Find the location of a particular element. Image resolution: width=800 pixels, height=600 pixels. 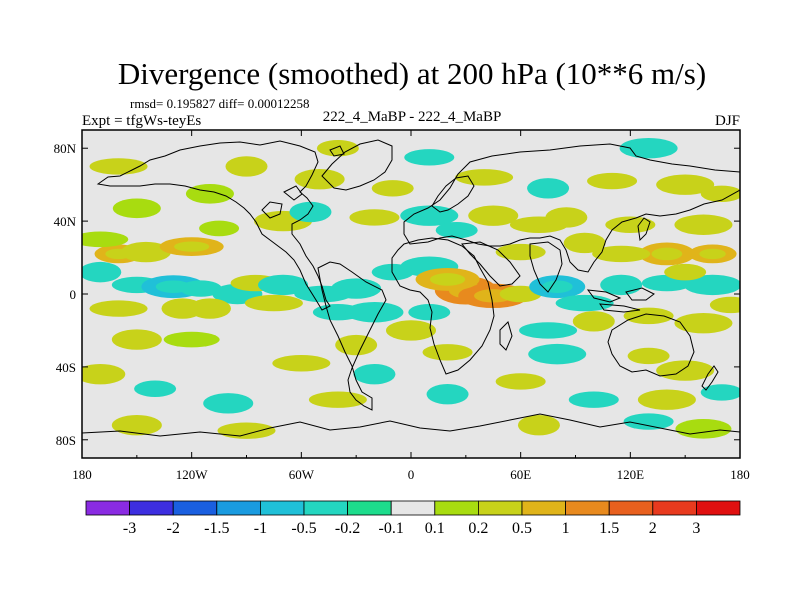

x-tick-label: 60E is located at coordinates (520, 474).